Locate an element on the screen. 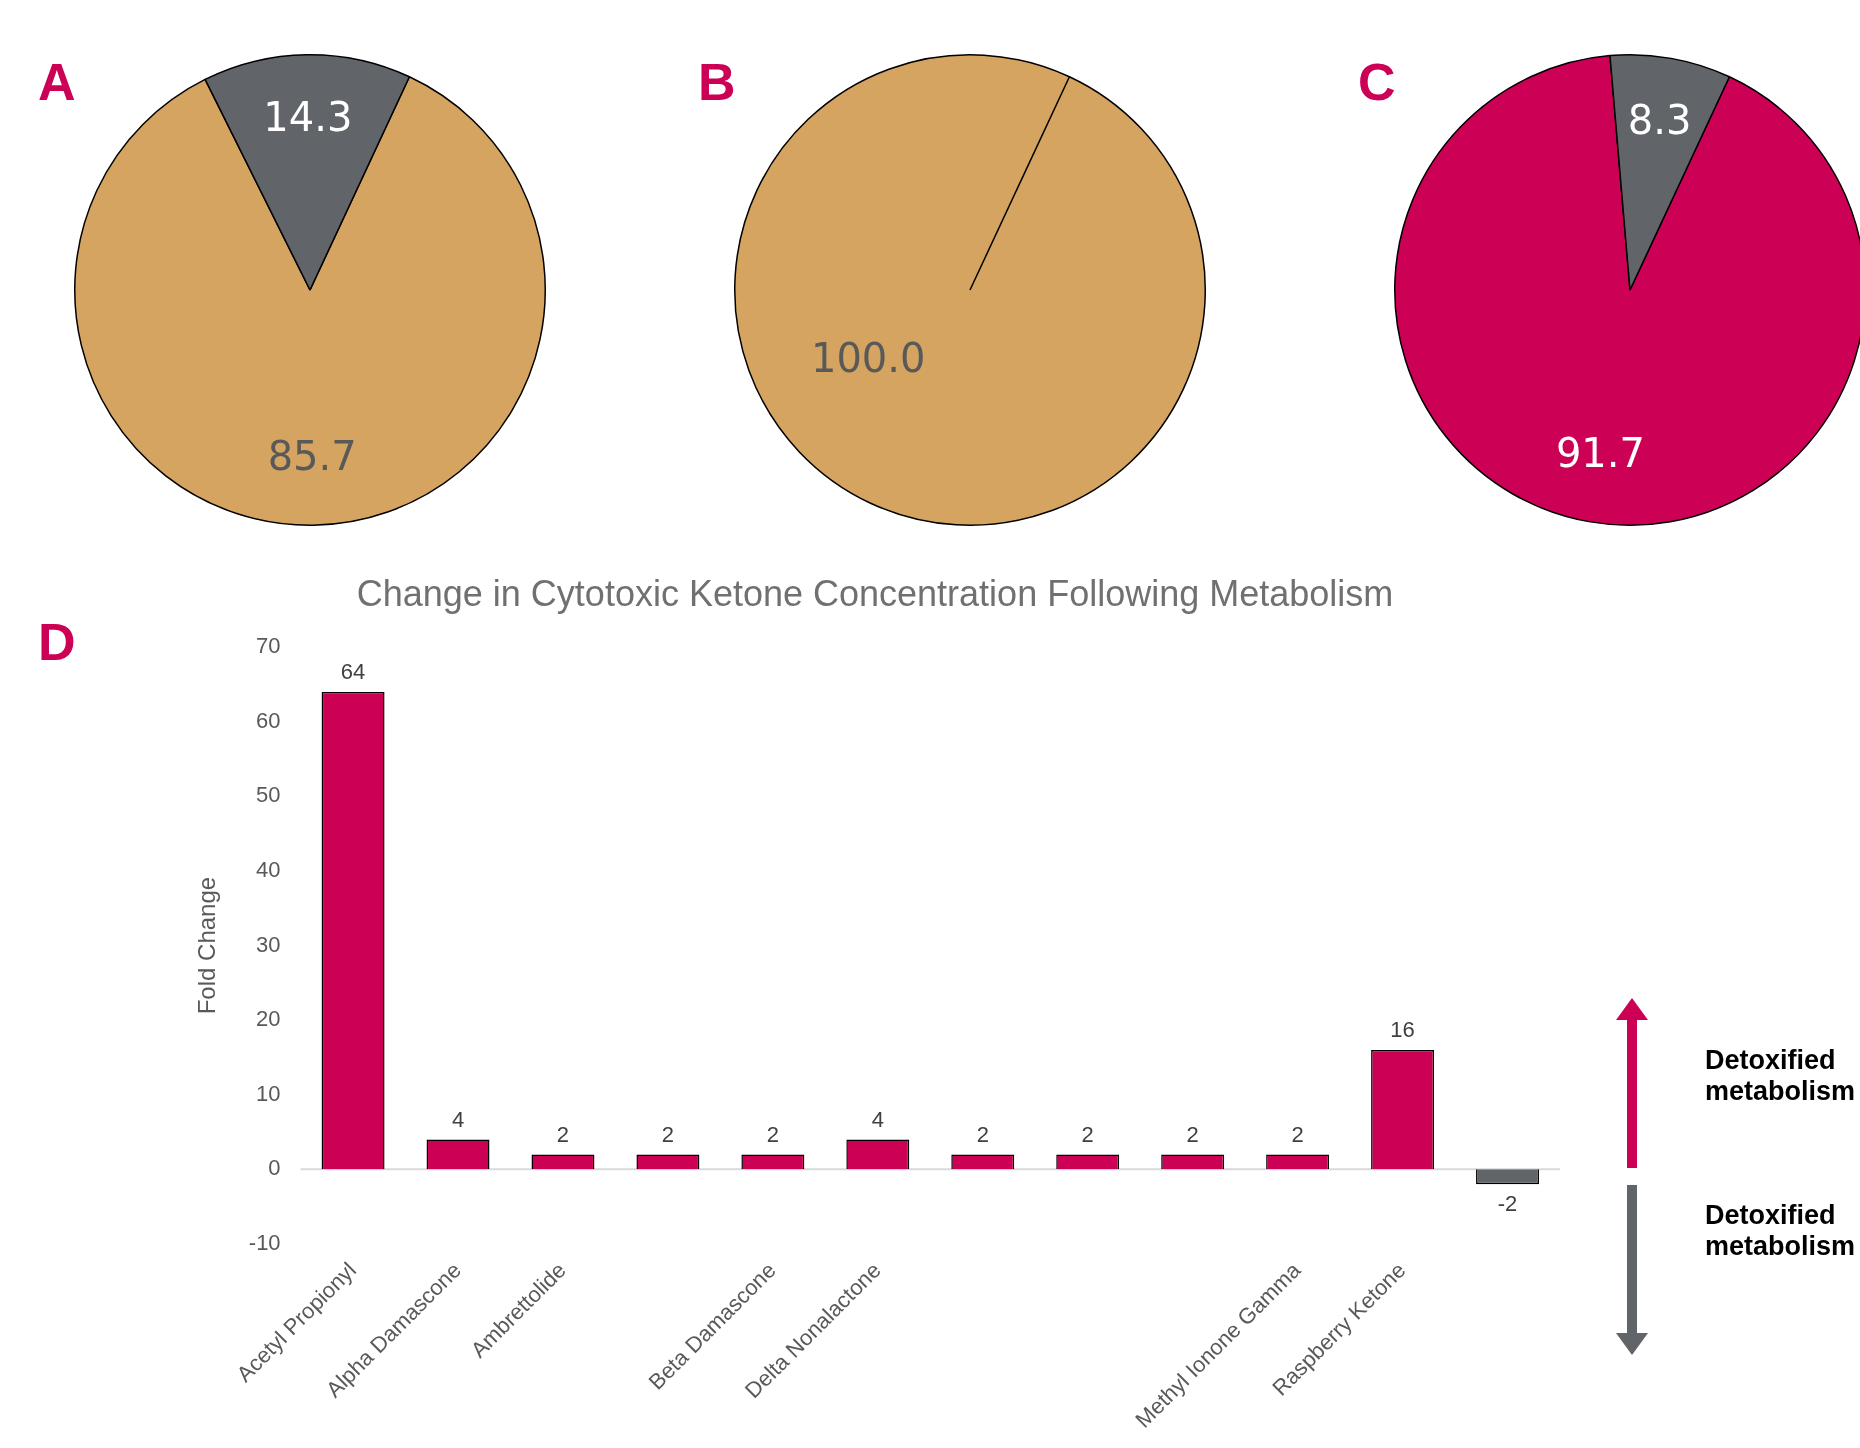 The height and width of the screenshot is (1448, 1860). data-label: -2 is located at coordinates (1507, 1204).